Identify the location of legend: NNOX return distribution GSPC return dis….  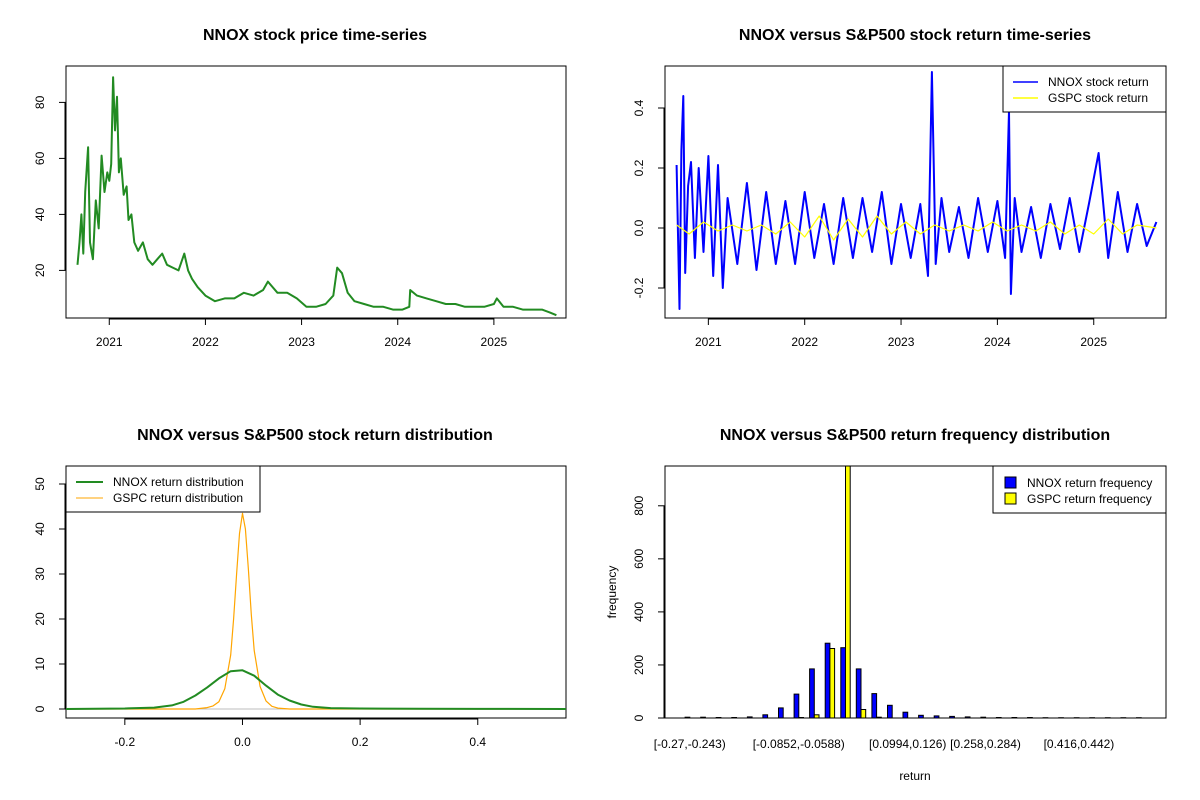
(163, 489).